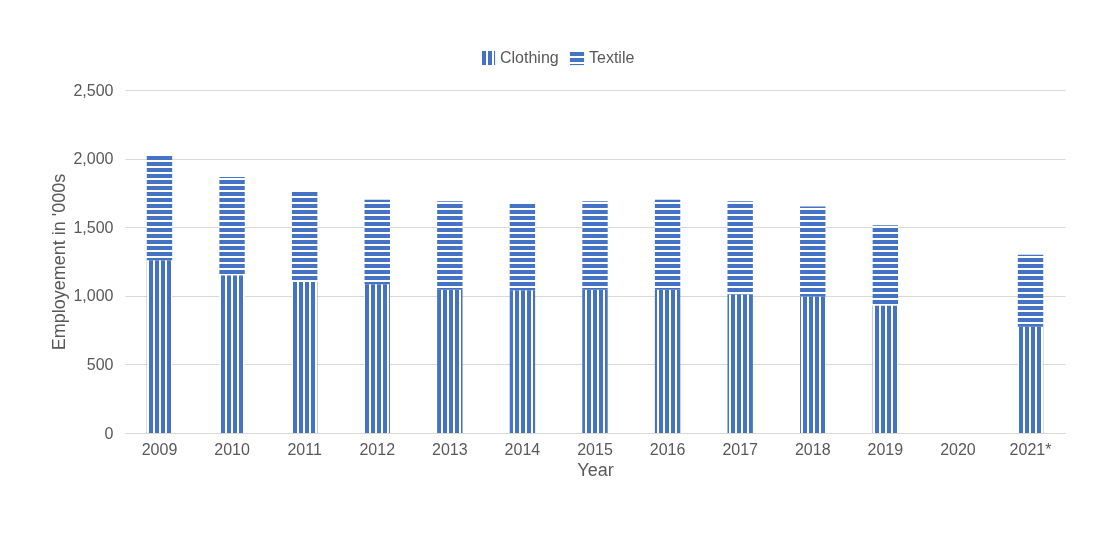 The image size is (1106, 546). Describe the element at coordinates (529, 57) in the screenshot. I see `legend-label: Clothing` at that location.